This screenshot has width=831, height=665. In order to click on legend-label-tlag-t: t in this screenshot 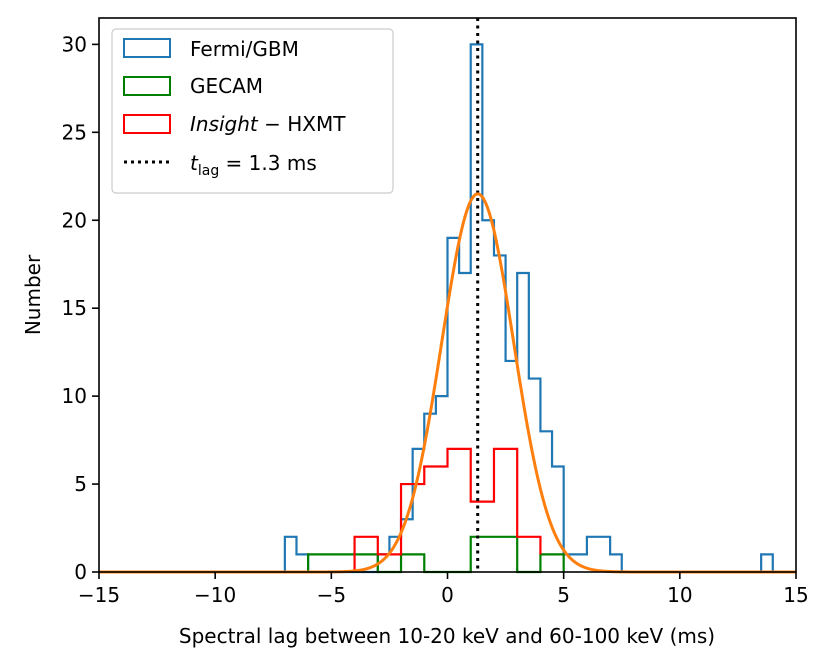, I will do `click(194, 163)`.